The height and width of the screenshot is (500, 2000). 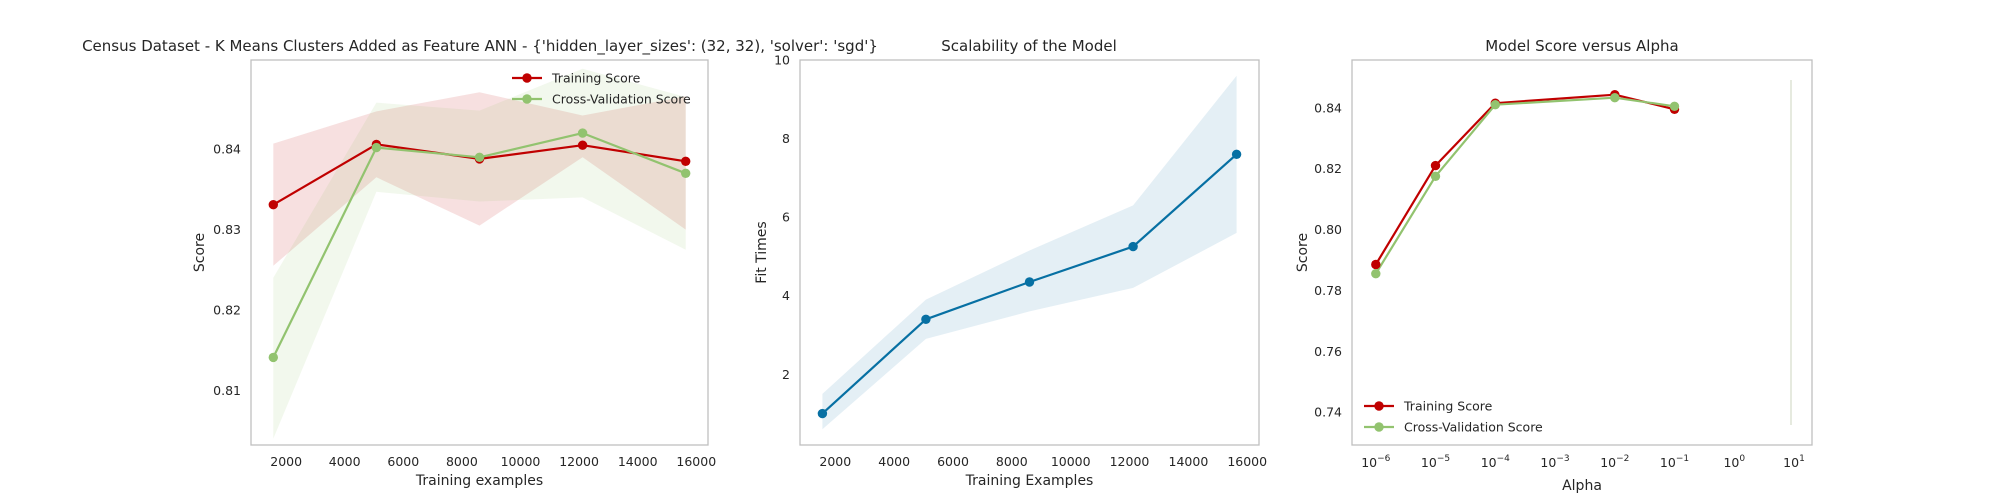 I want to click on y-tick-label: 0.83, so click(x=227, y=229).